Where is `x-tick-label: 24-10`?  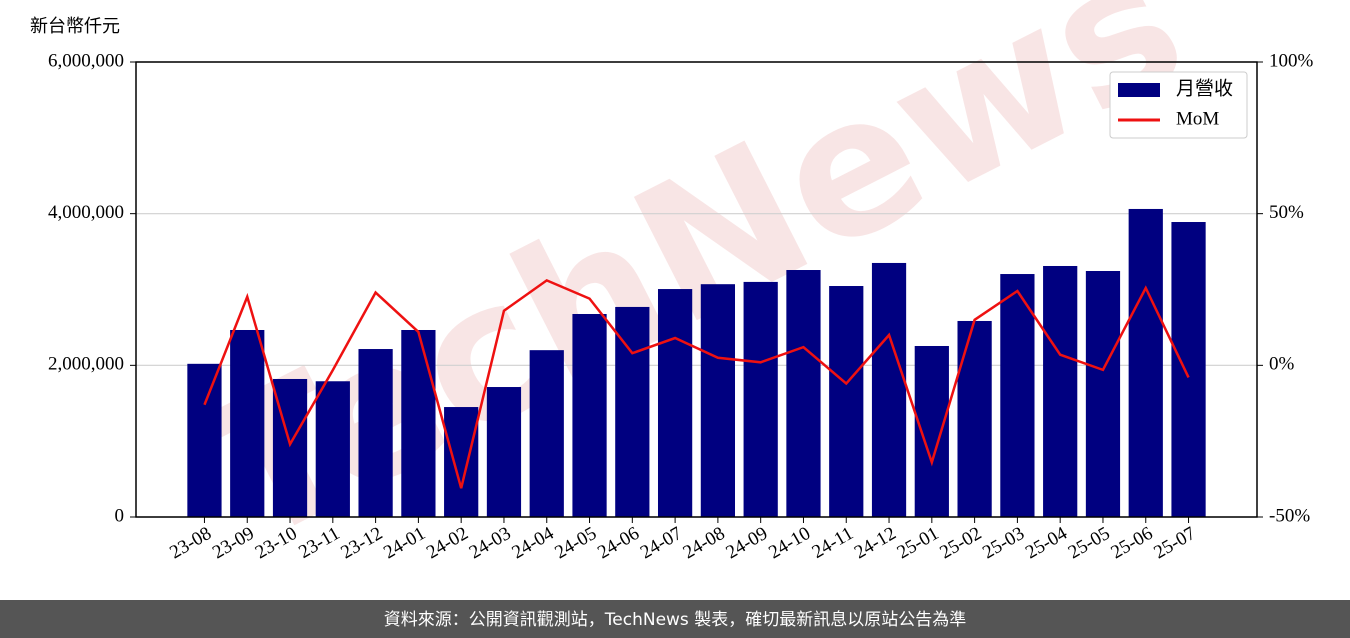
x-tick-label: 24-10 is located at coordinates (789, 543).